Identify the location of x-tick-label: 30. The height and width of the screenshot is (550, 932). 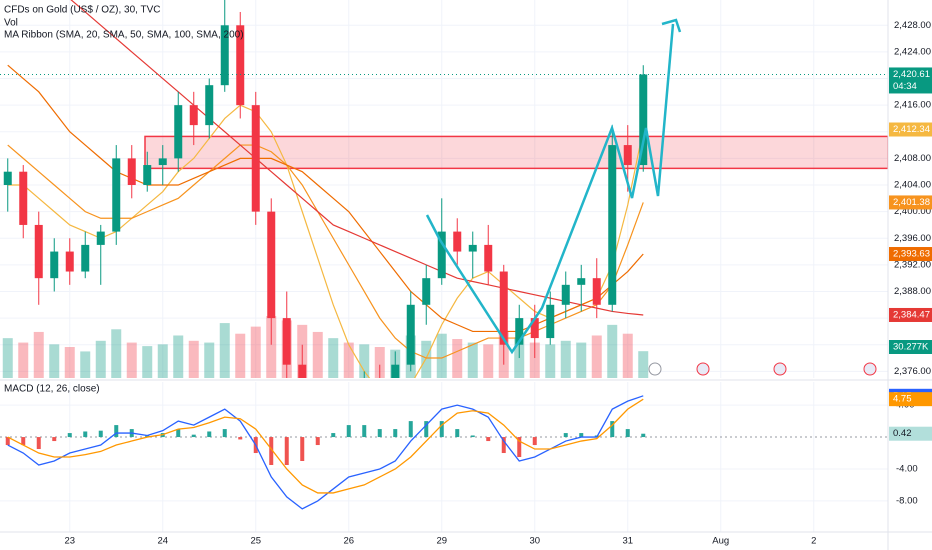
(534, 541).